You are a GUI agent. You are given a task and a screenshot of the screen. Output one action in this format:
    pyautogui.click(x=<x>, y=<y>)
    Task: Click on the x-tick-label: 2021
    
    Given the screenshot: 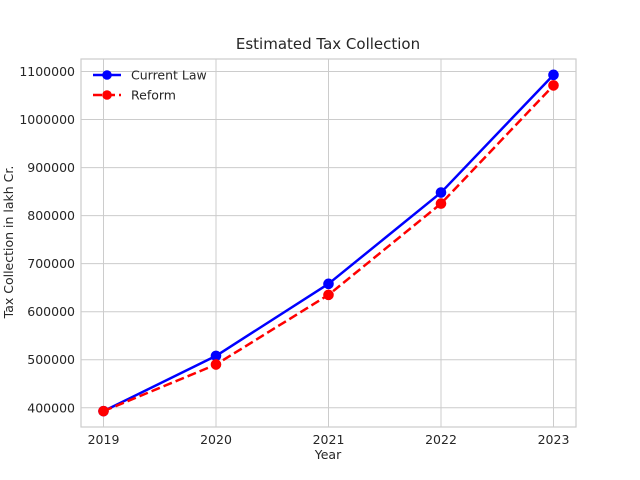 What is the action you would take?
    pyautogui.click(x=329, y=439)
    